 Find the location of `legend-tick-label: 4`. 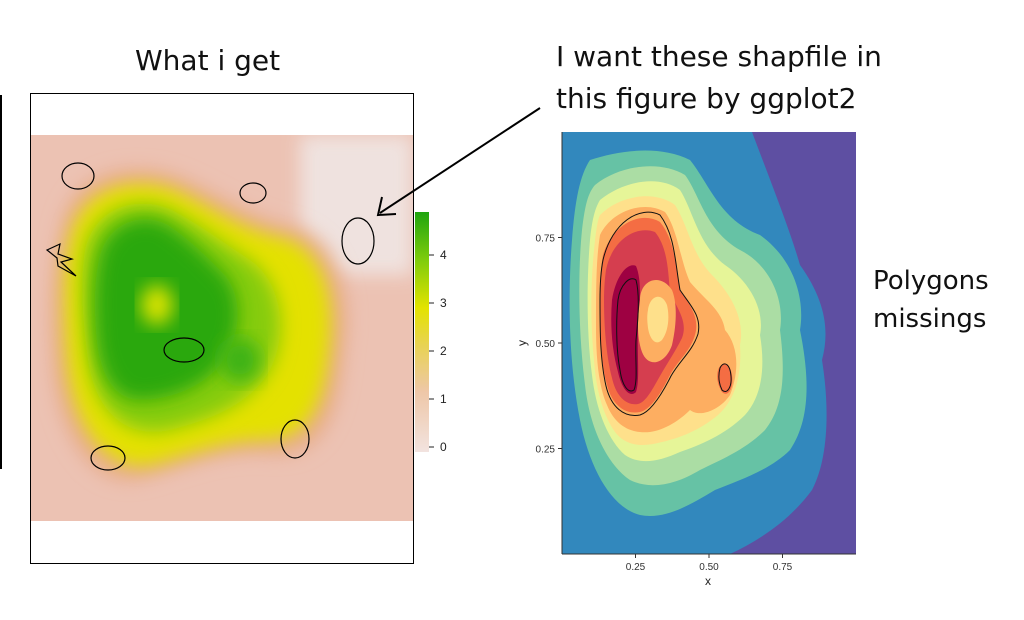

legend-tick-label: 4 is located at coordinates (443, 255).